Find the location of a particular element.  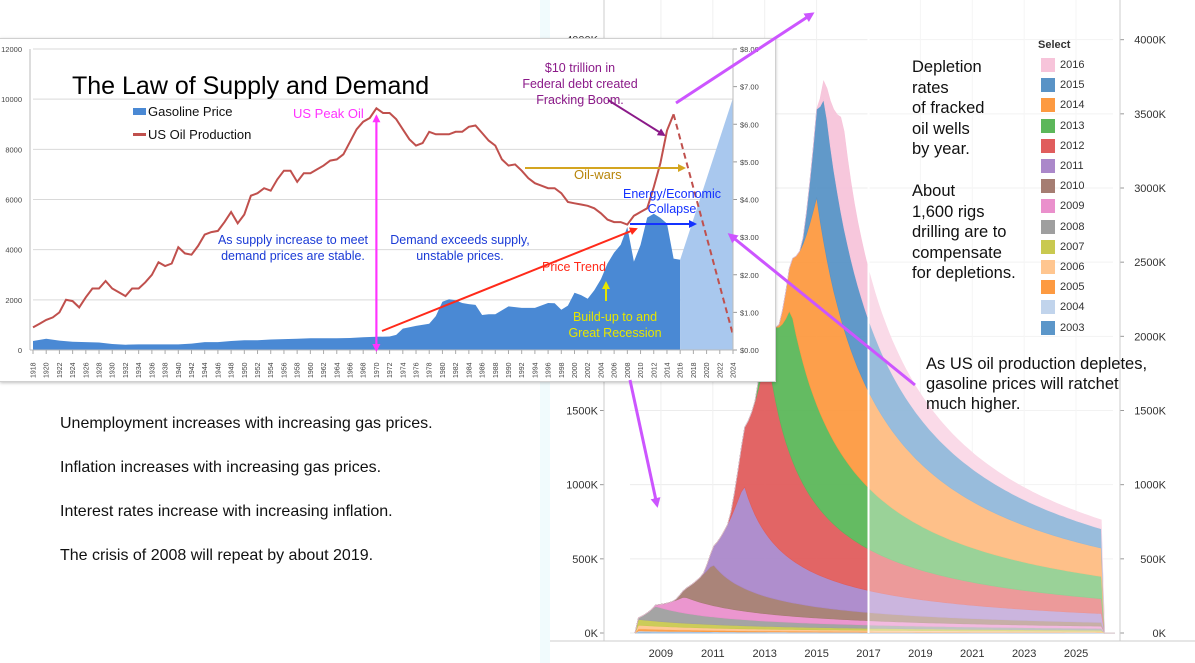

note-line: drilling are to is located at coordinates (959, 232).